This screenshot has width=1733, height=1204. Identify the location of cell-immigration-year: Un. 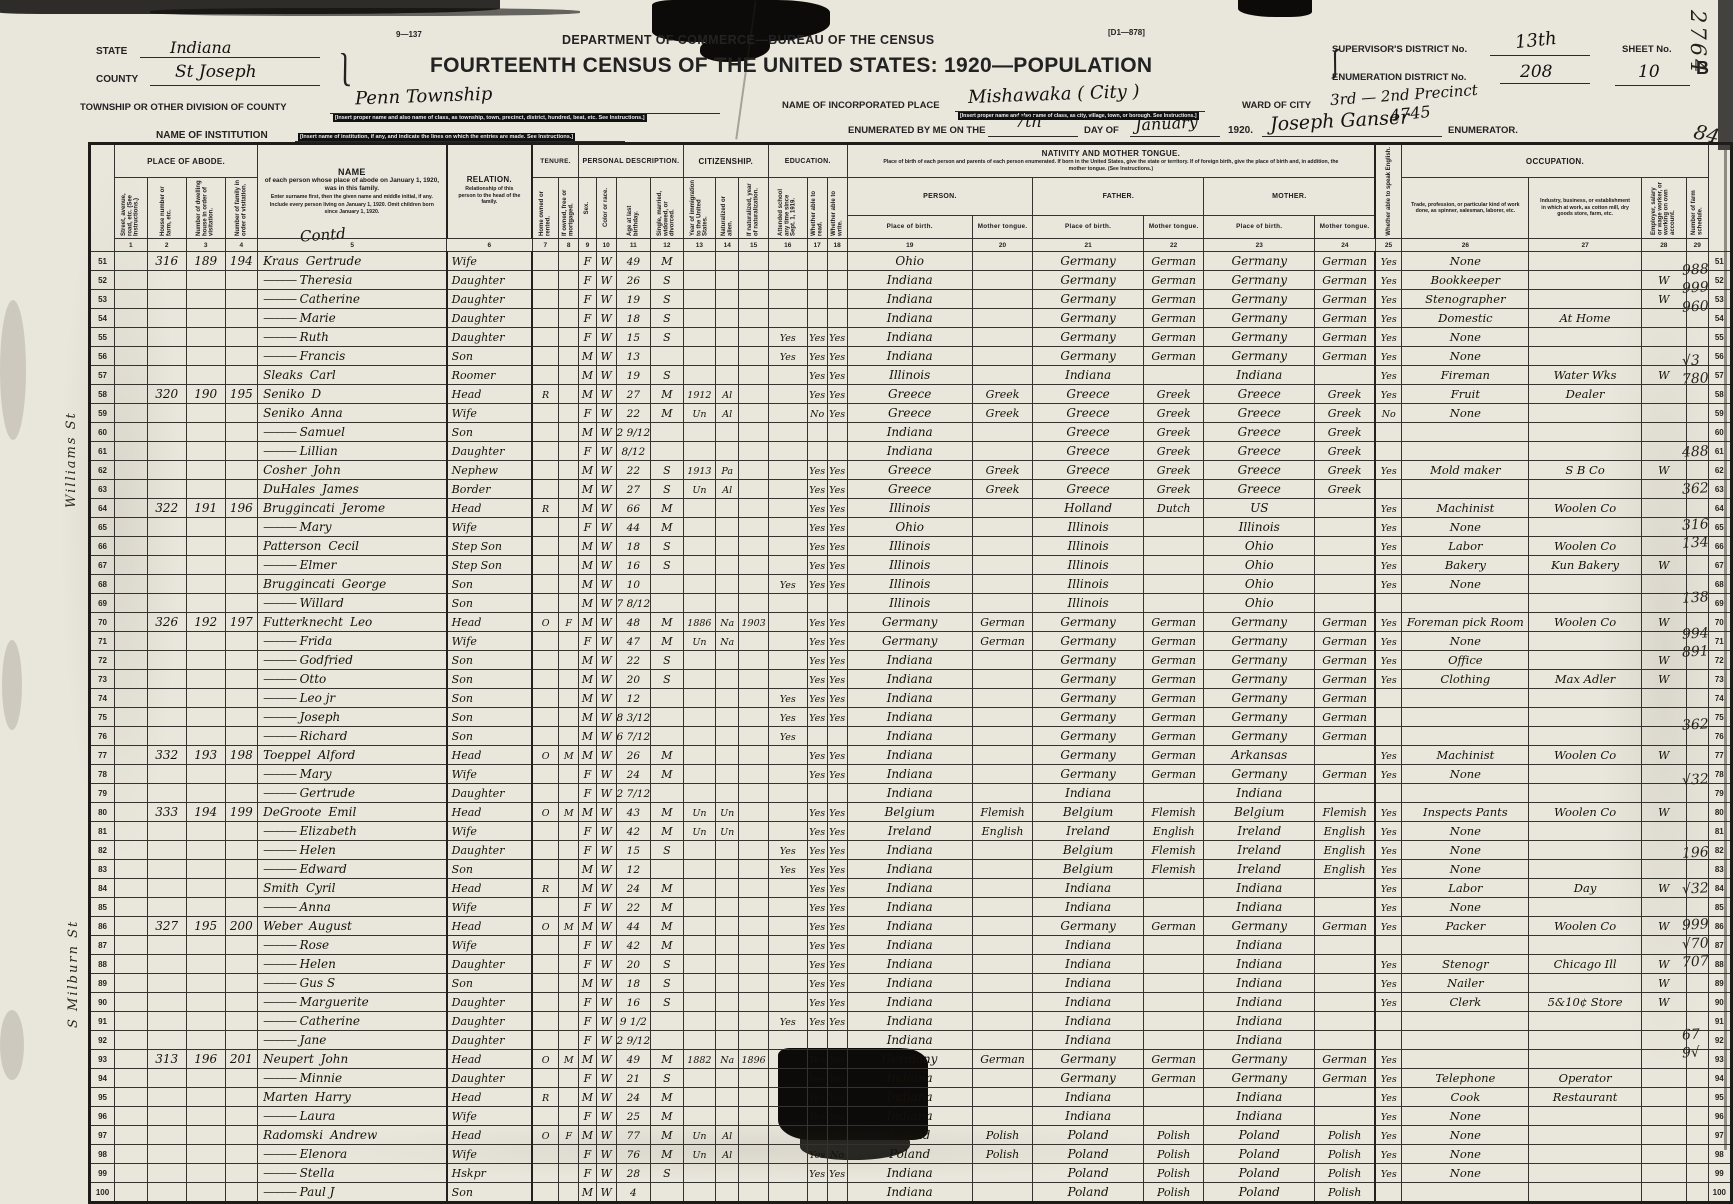
(699, 1154).